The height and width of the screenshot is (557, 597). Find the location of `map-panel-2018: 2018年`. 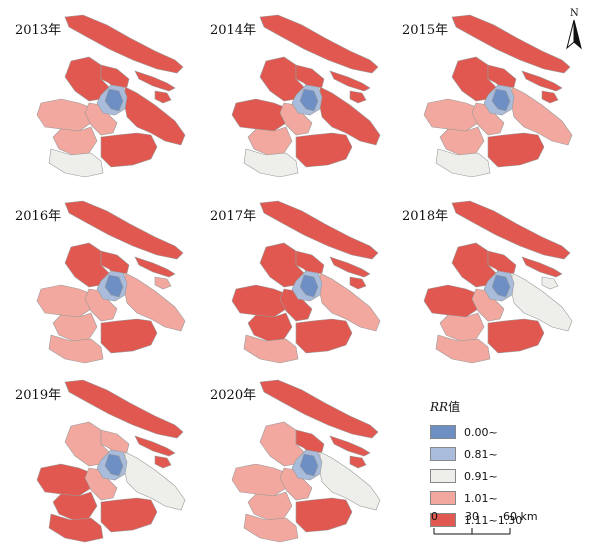

map-panel-2018: 2018年 is located at coordinates (487, 281).